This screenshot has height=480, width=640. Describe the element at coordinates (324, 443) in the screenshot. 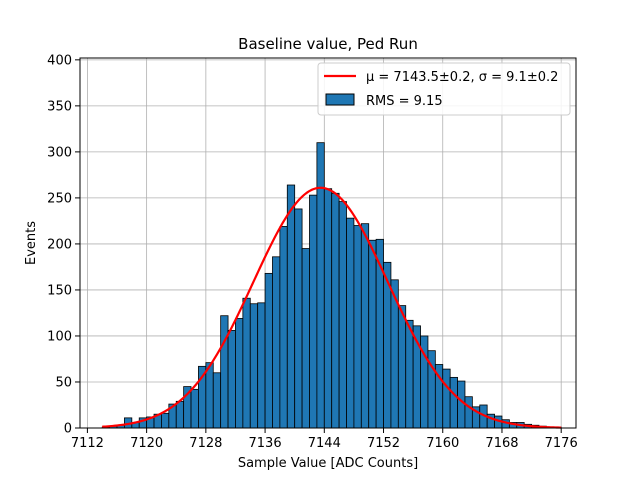

I see `x-tick-label: 7144` at that location.